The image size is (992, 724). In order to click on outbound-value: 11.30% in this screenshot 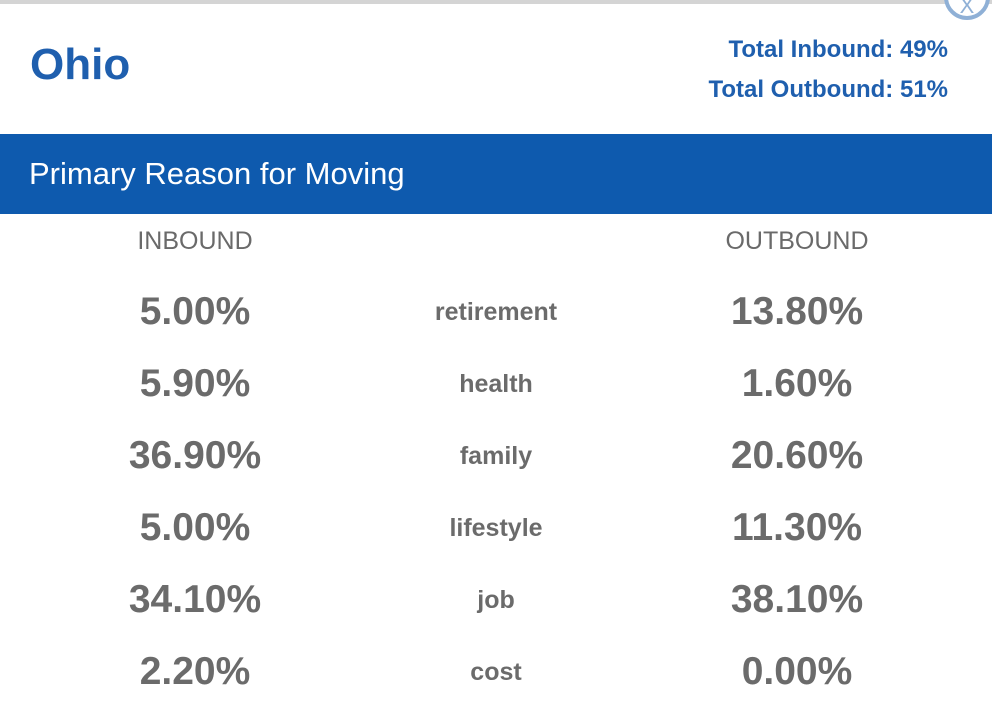, I will do `click(797, 527)`.